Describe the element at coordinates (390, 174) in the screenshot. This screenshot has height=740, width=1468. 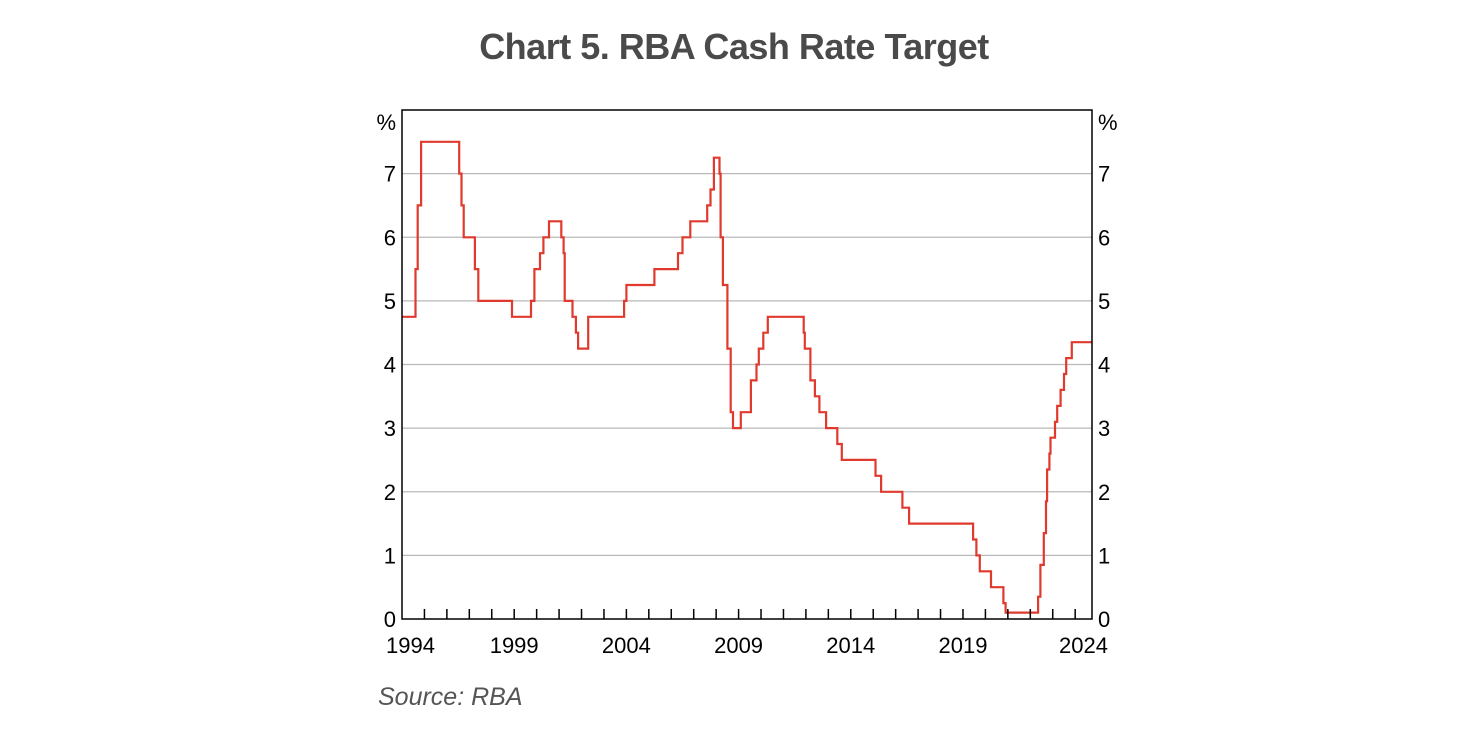
I see `y-tick-label-left: 7` at that location.